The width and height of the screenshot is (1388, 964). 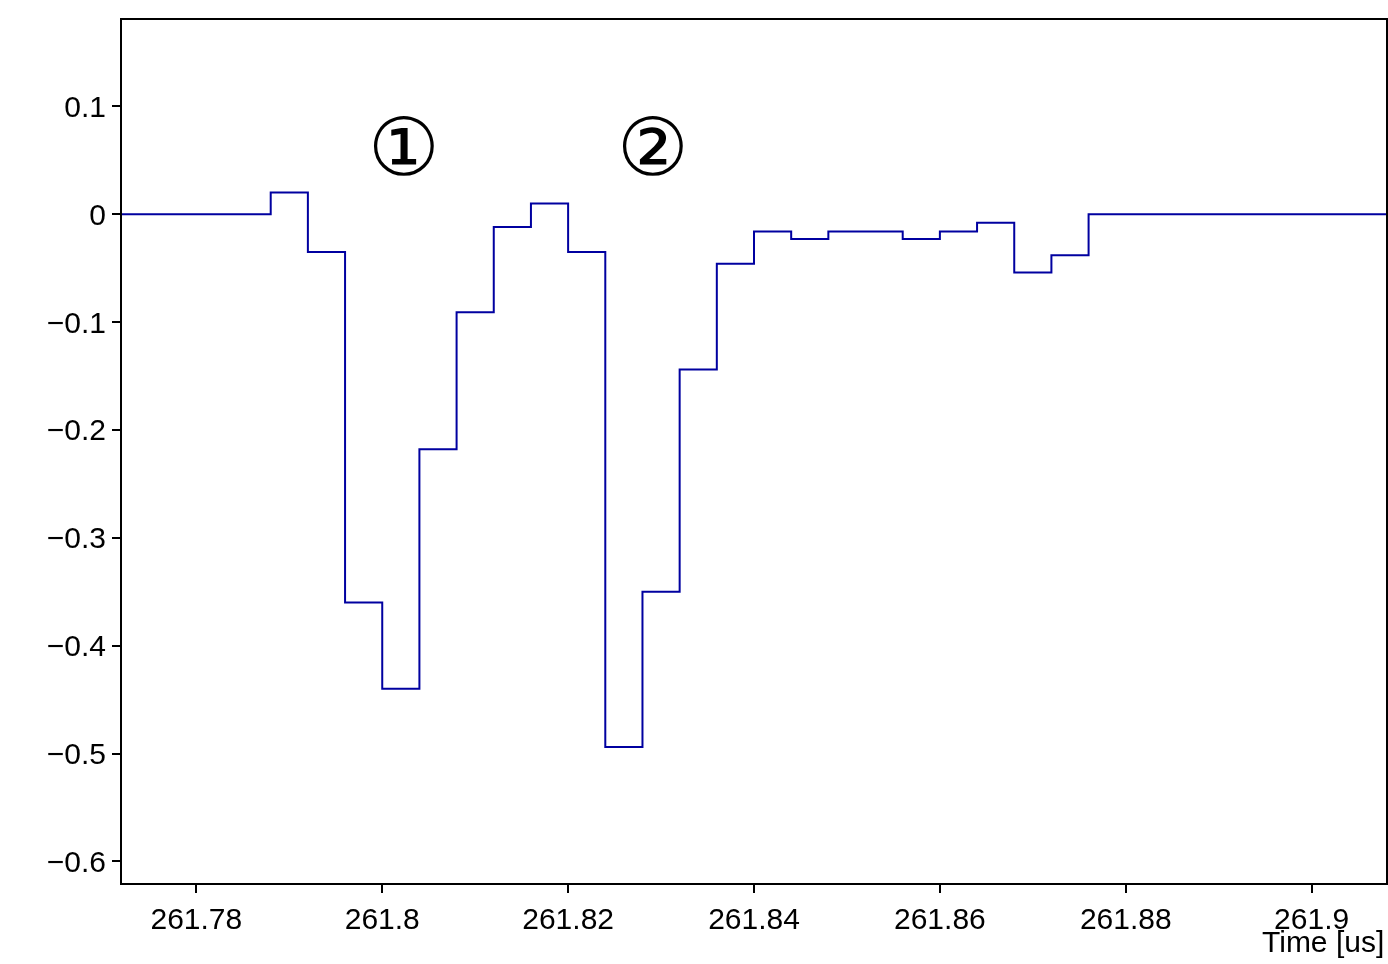 I want to click on y-tick-label: 0, so click(x=97, y=214).